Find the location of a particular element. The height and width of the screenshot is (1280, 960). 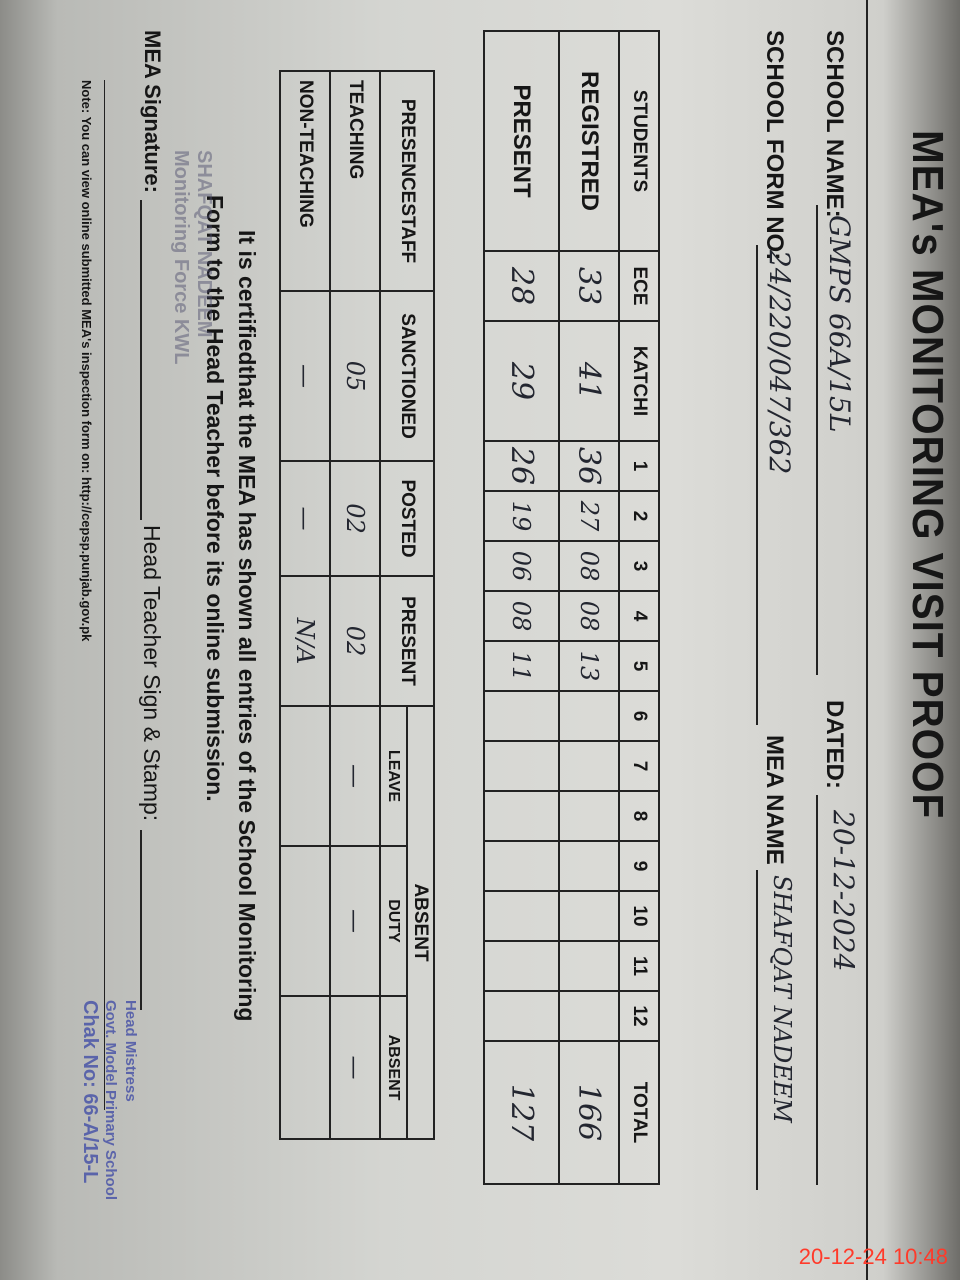

row-label: REGISTRED is located at coordinates (589, 141).